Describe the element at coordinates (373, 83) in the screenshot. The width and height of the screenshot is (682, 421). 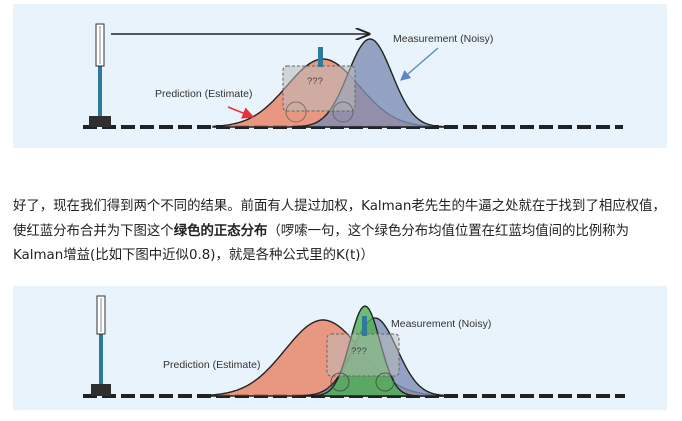
I see `measurement-distribution` at that location.